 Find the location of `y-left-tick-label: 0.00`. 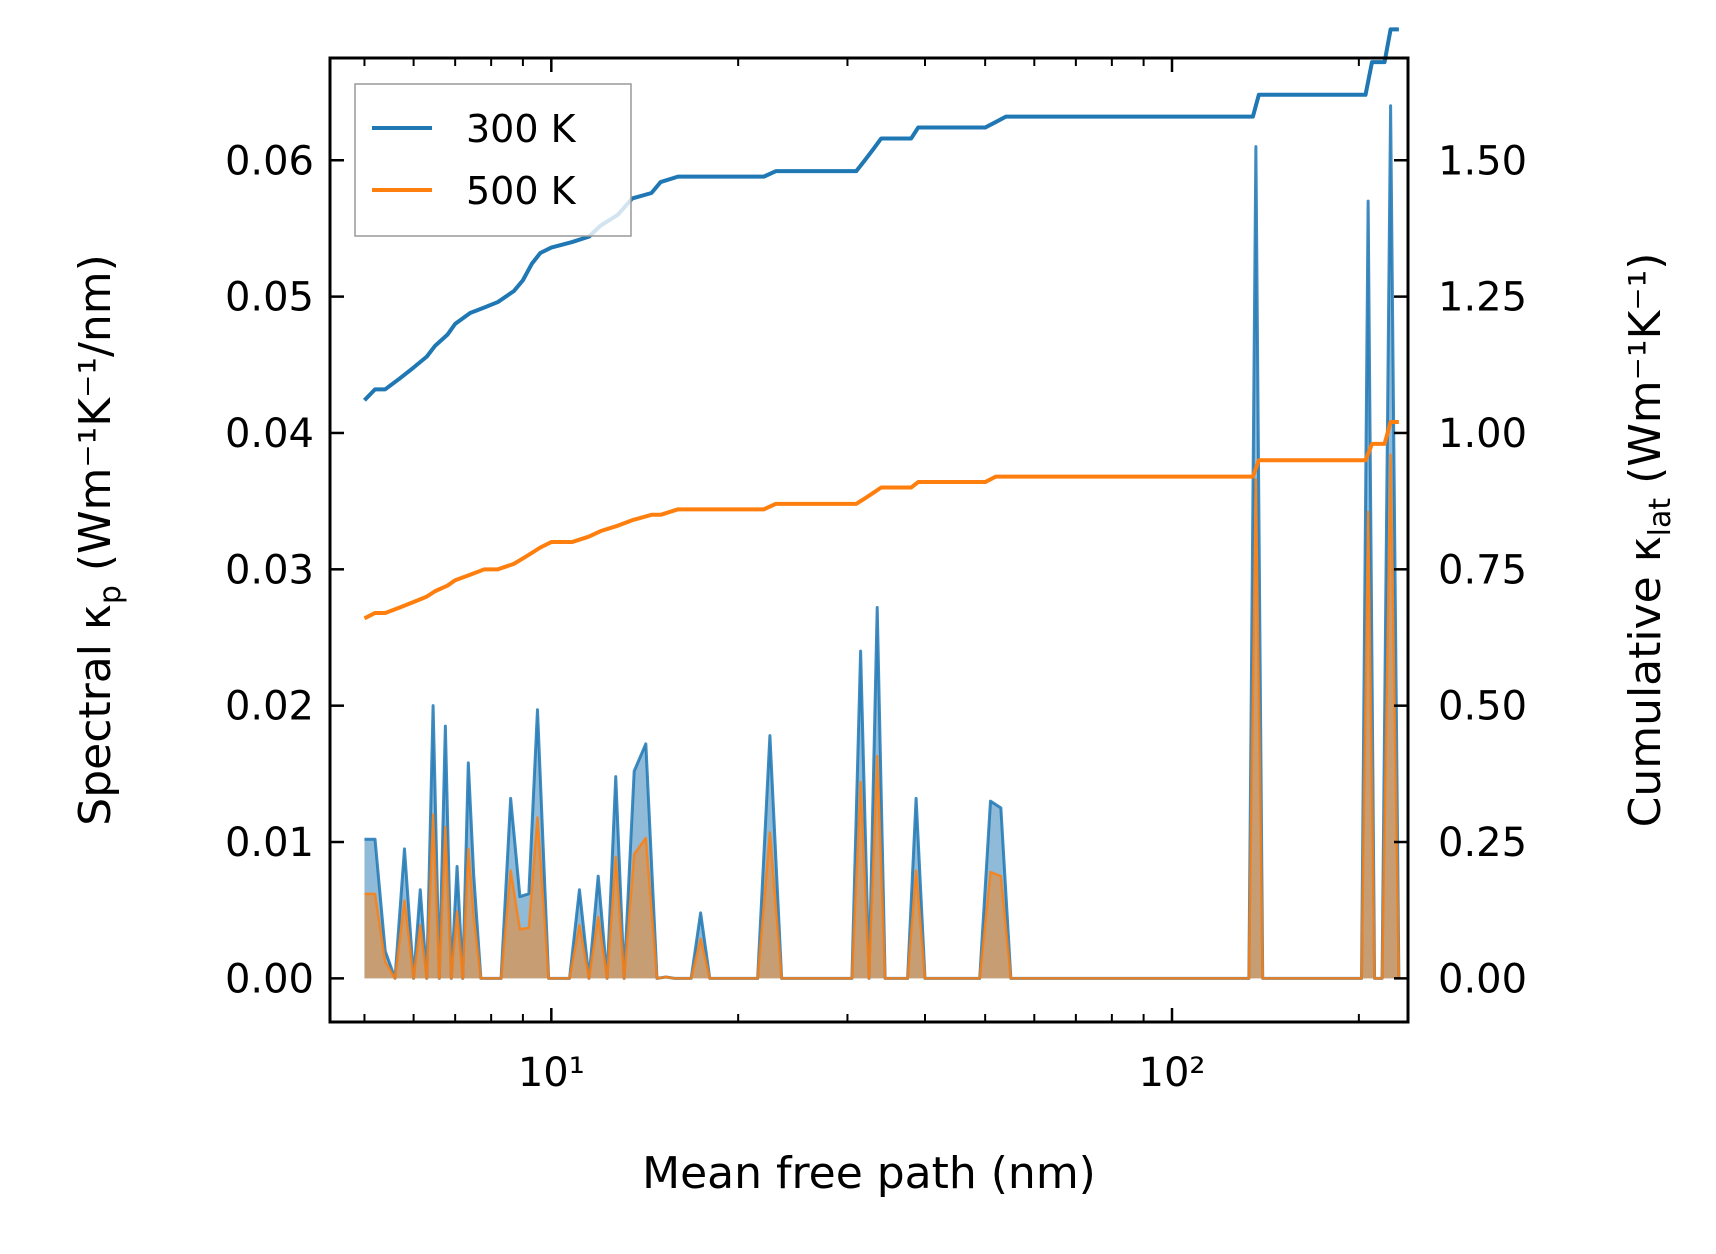

y-left-tick-label: 0.00 is located at coordinates (269, 979).